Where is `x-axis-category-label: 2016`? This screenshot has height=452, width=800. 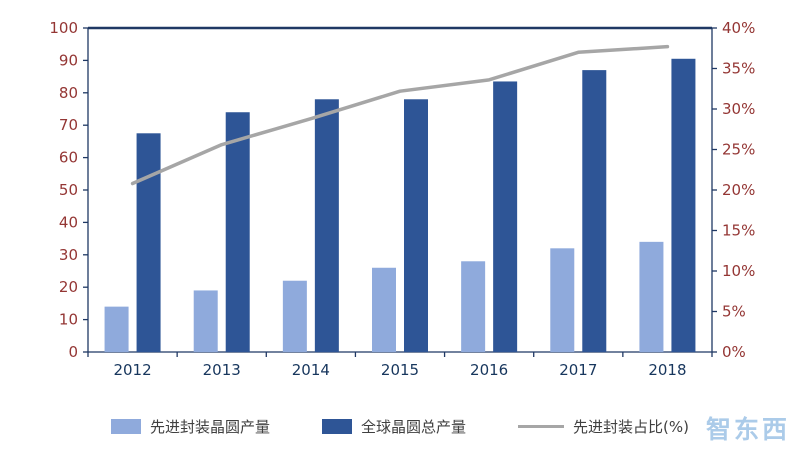 x-axis-category-label: 2016 is located at coordinates (489, 370).